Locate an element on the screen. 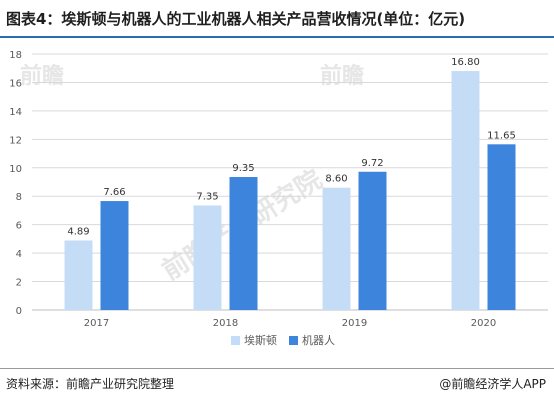 Image resolution: width=554 pixels, height=404 pixels. x-tick-label: 2018 is located at coordinates (225, 323).